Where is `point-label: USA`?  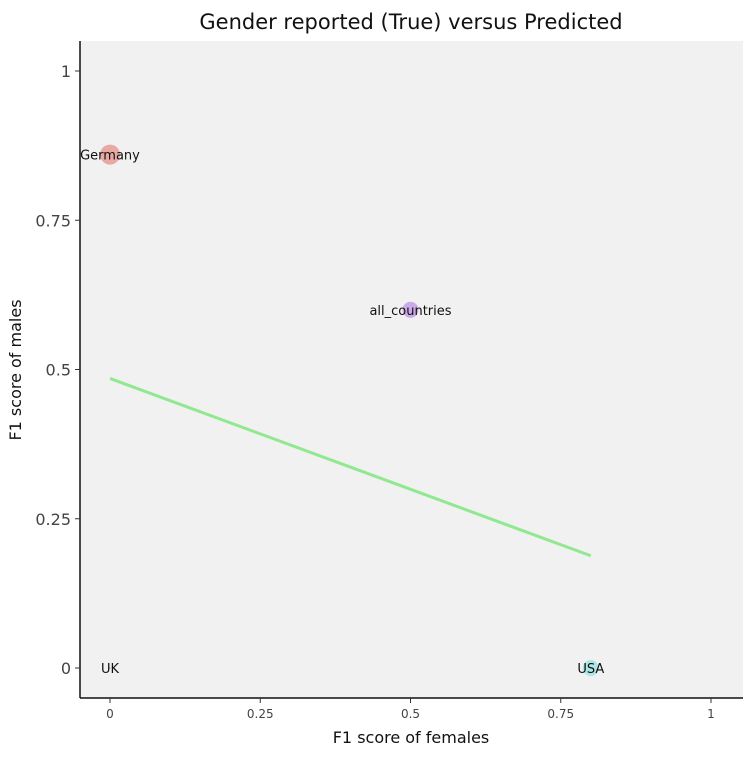
point-label: USA is located at coordinates (590, 669).